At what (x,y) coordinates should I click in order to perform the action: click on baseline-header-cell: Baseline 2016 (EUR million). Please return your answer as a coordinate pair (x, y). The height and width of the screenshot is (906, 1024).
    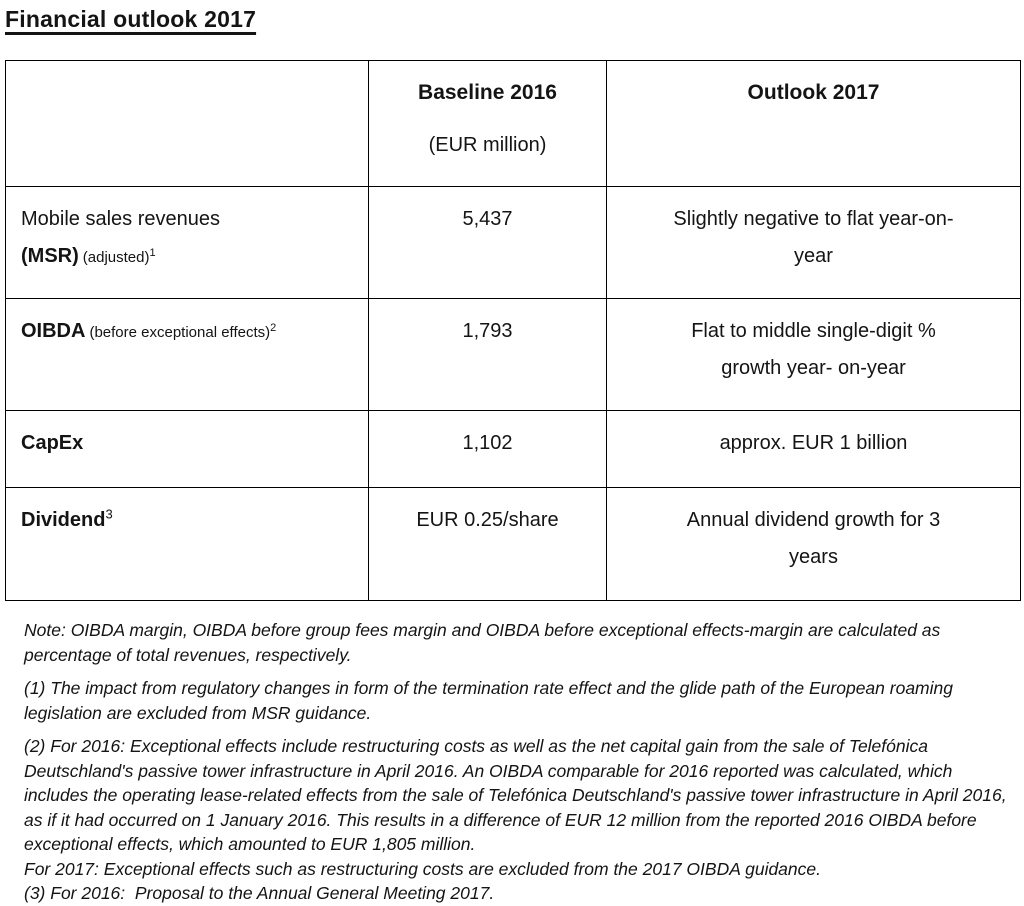
    Looking at the image, I should click on (487, 123).